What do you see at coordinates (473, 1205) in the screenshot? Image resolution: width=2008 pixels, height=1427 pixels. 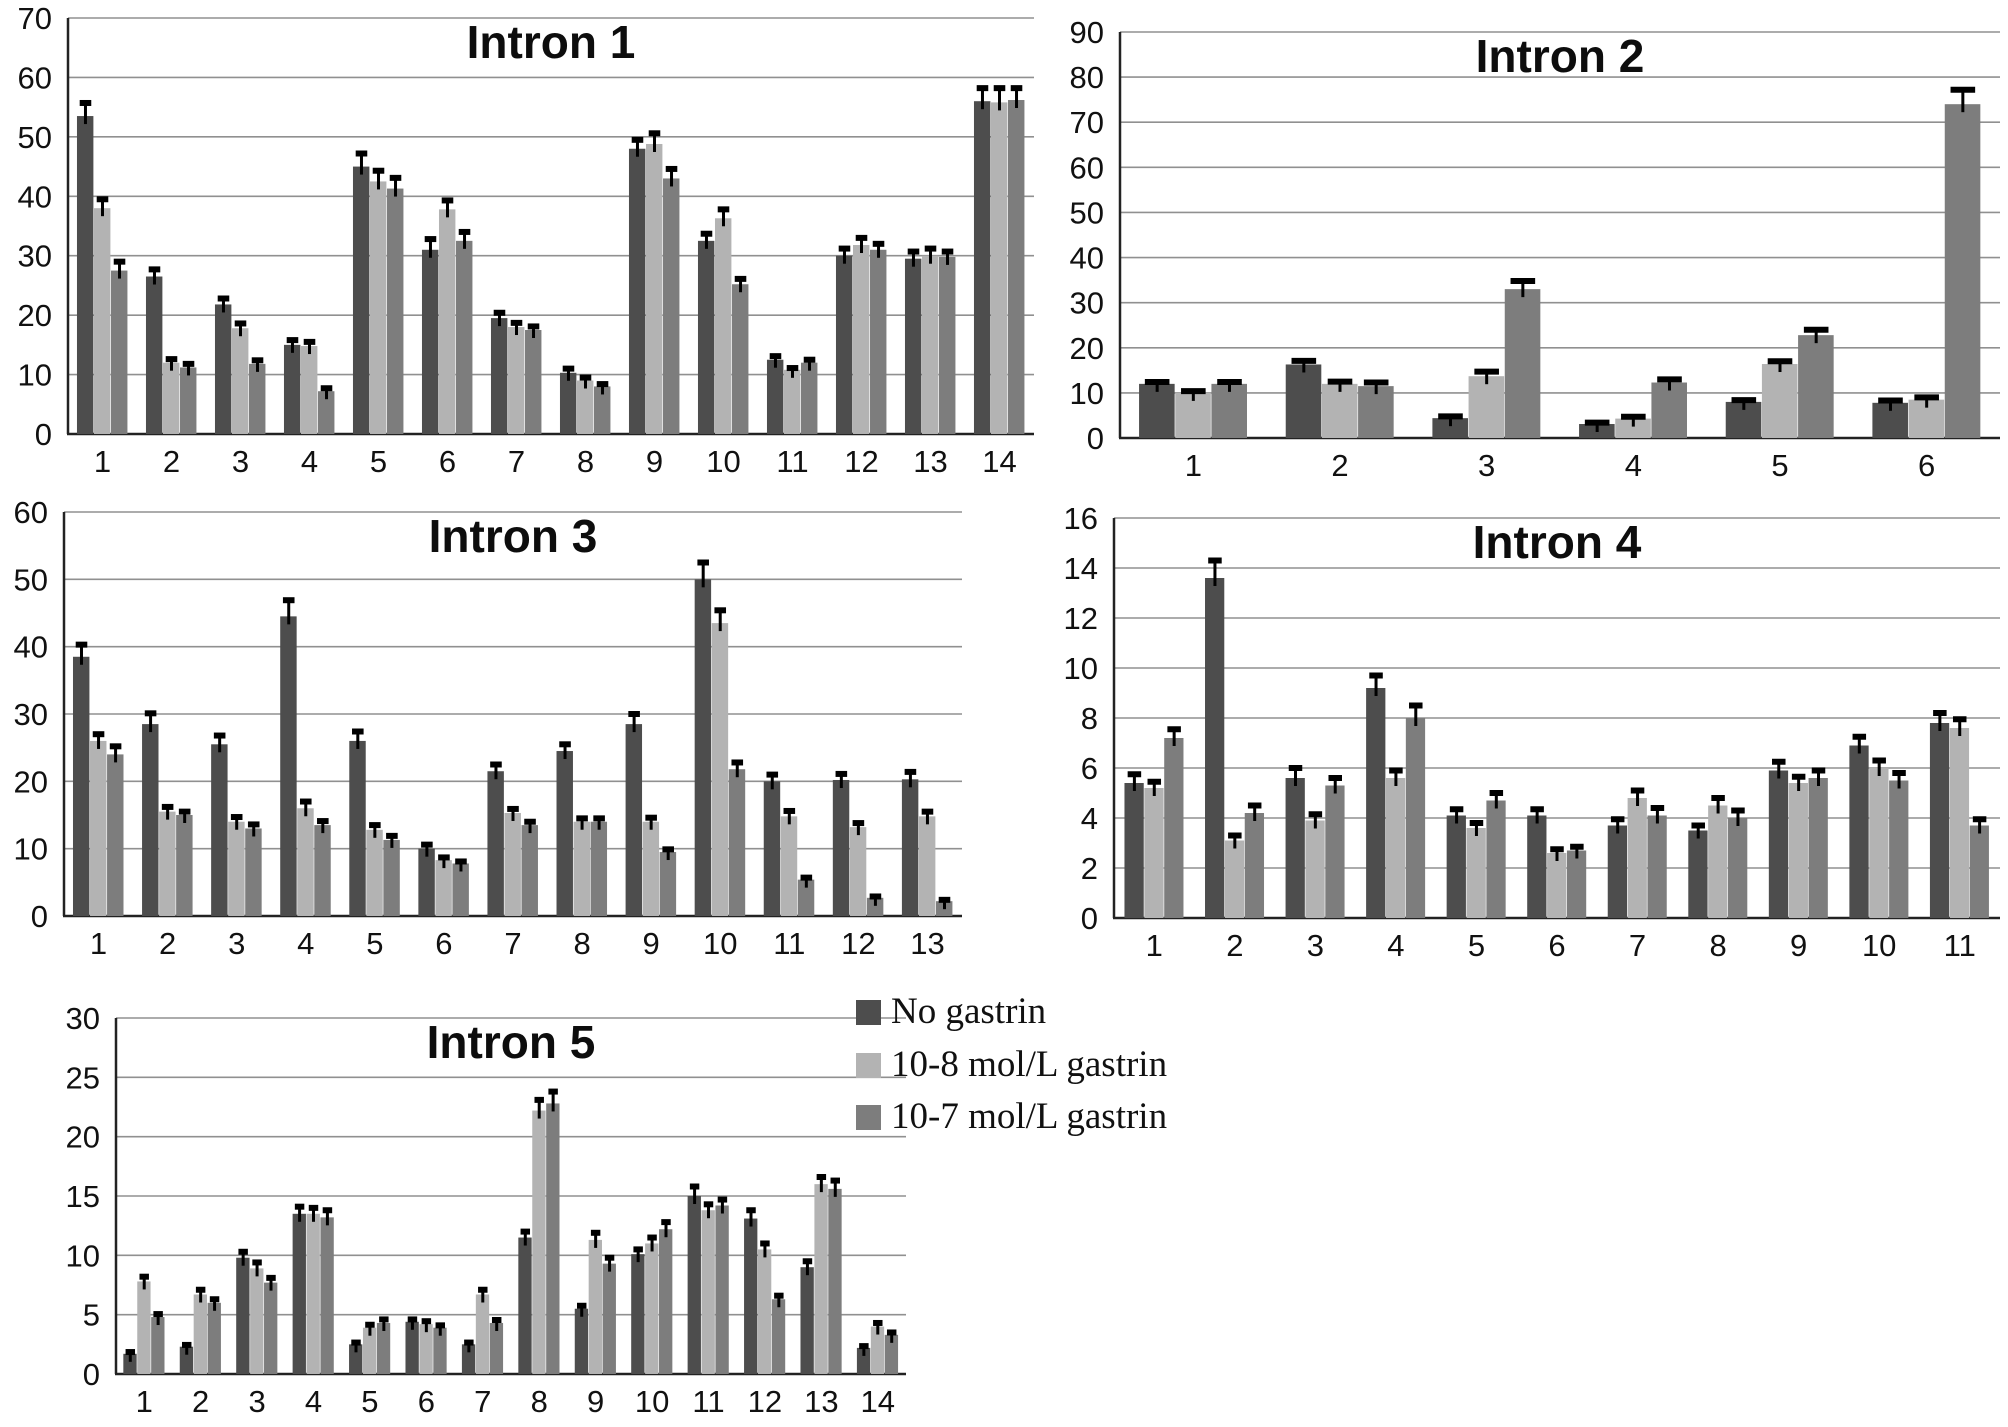 I see `intron-5-chart: 0 5 10 15 20 25 30 1 2 3 4 5 6 7 8 9 10 11 12 13 14 Intron 5` at bounding box center [473, 1205].